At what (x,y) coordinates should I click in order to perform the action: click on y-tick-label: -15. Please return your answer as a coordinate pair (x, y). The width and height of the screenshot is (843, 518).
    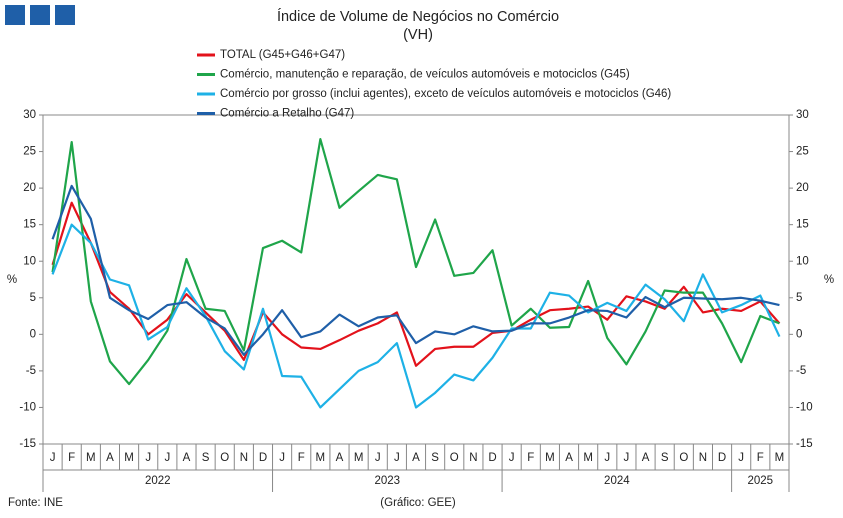
    Looking at the image, I should click on (27, 444).